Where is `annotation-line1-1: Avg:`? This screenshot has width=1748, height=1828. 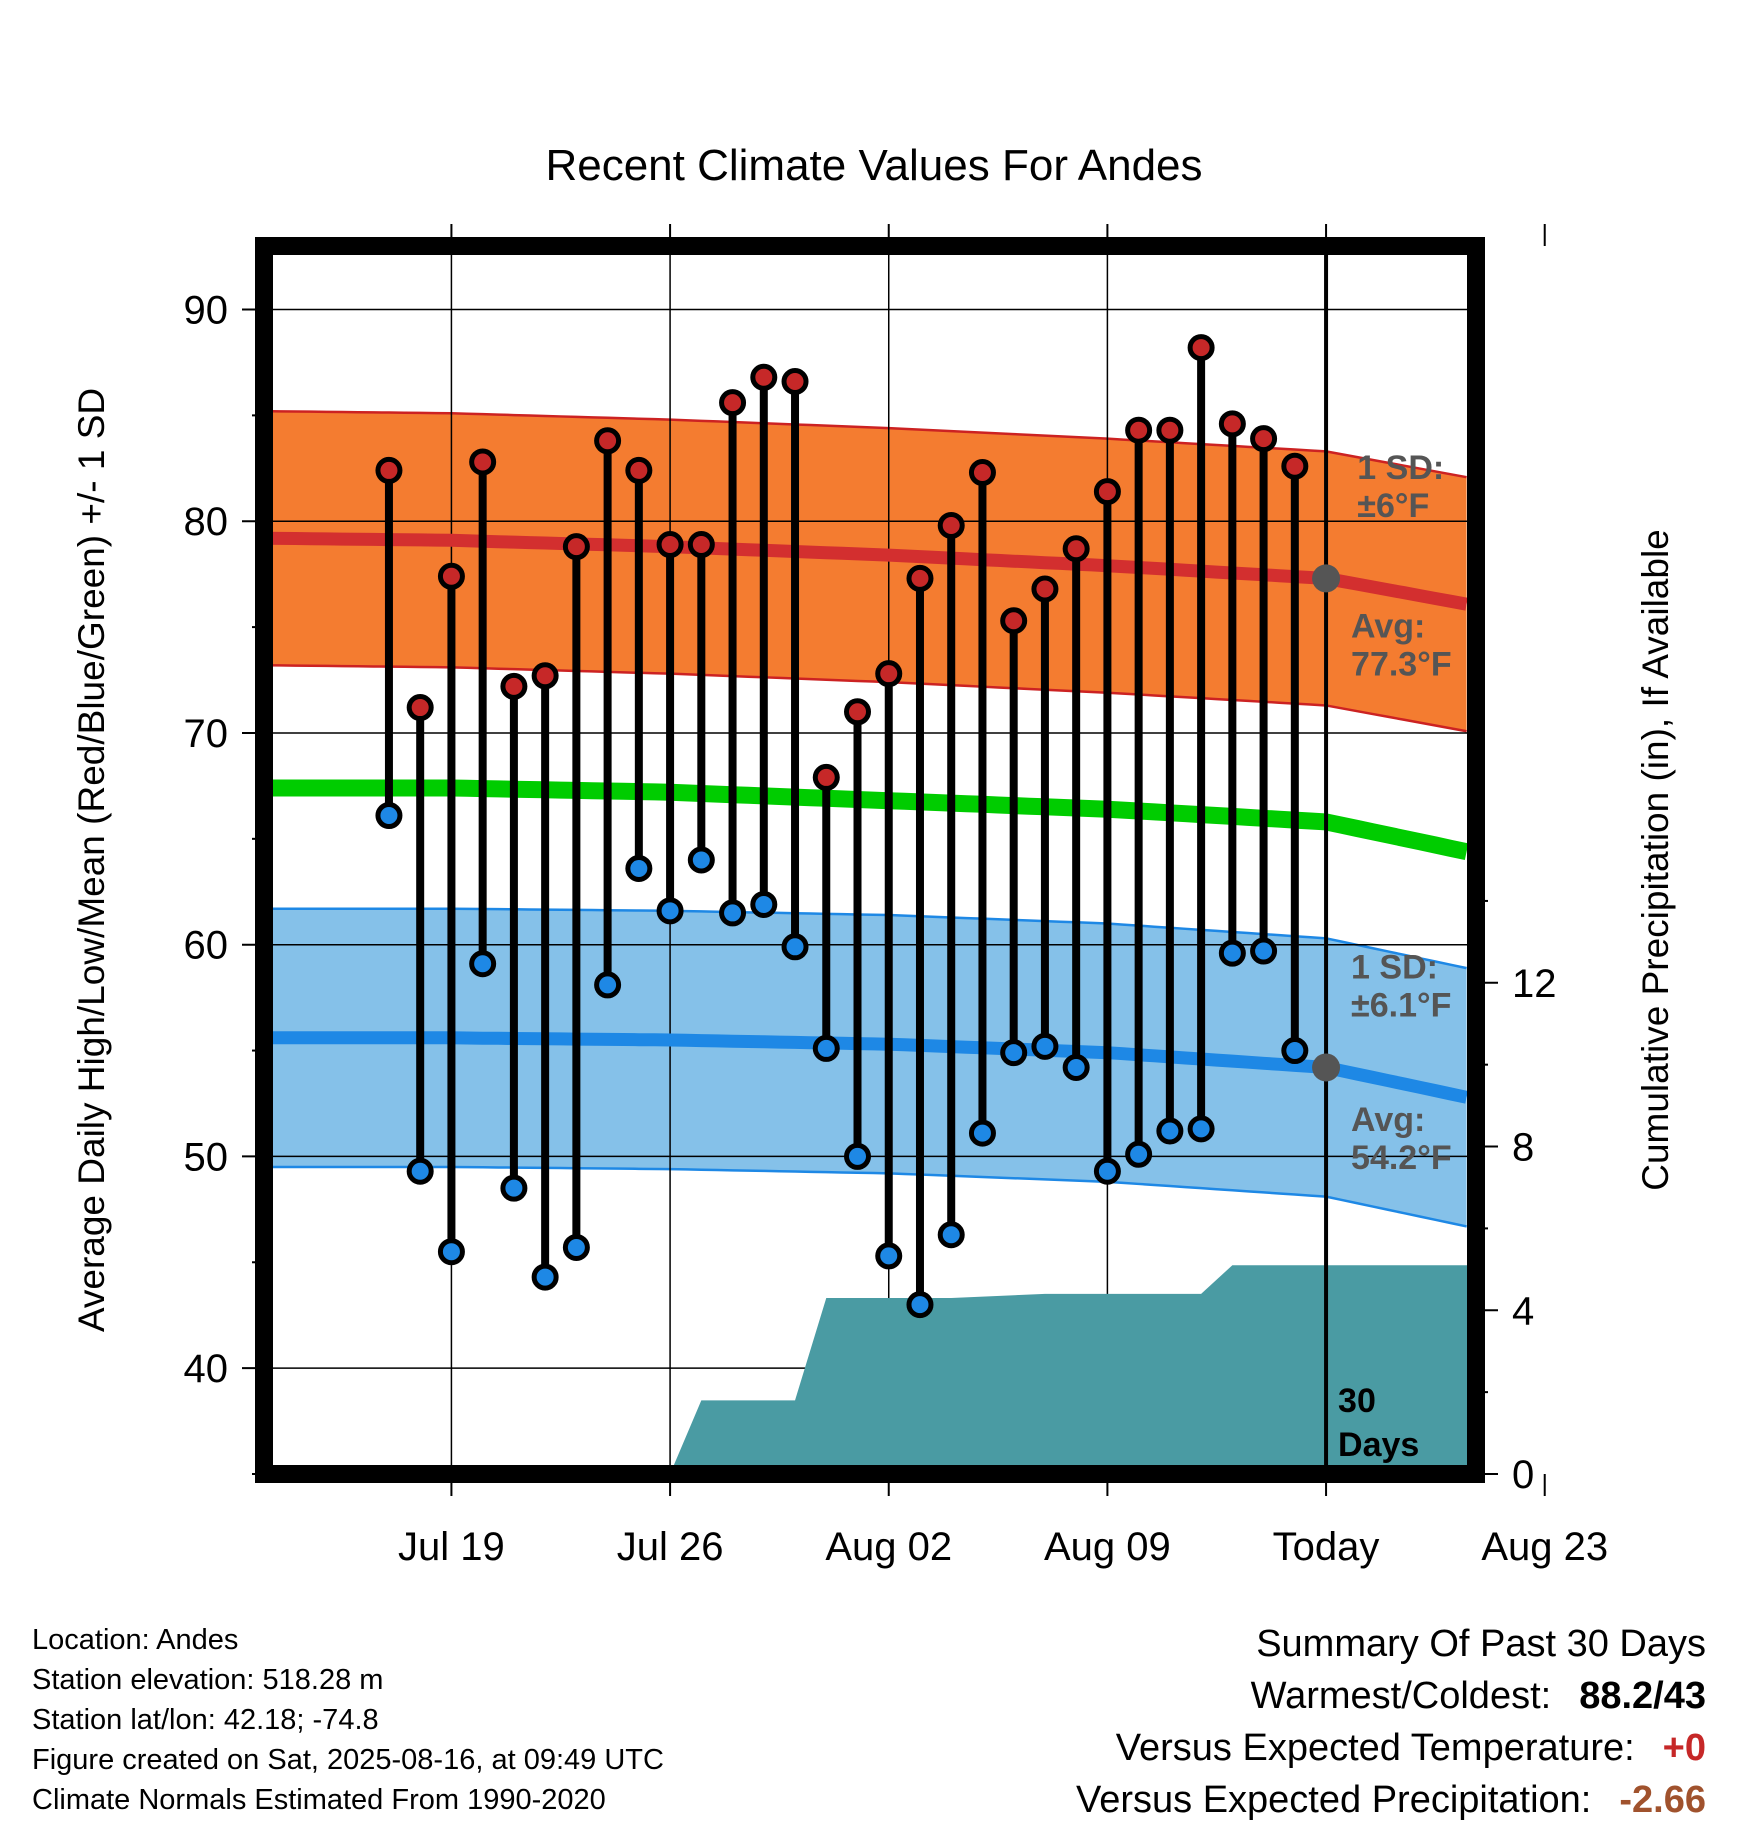 annotation-line1-1: Avg: is located at coordinates (1388, 627).